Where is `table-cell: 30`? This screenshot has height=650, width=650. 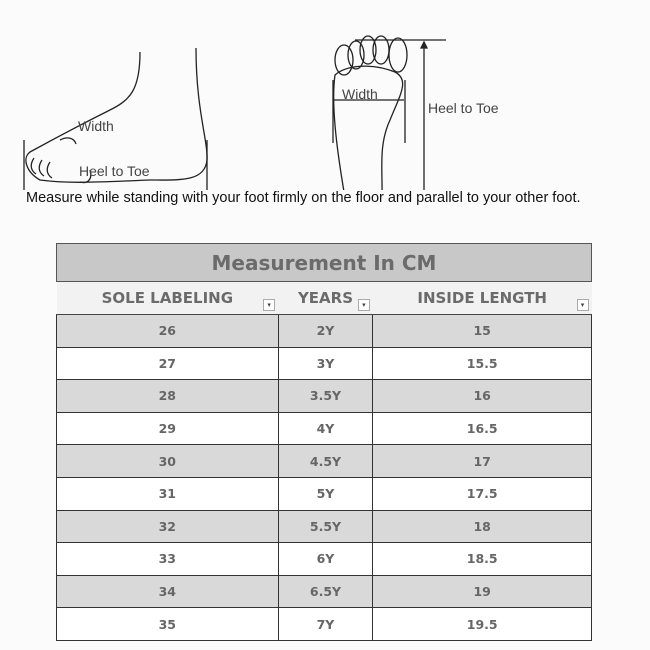
table-cell: 30 is located at coordinates (167, 461).